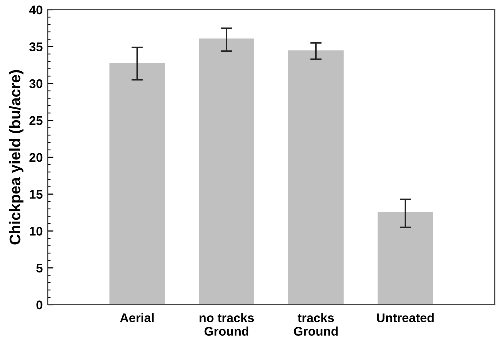  What do you see at coordinates (36, 47) in the screenshot?
I see `y-tick-label: 35` at bounding box center [36, 47].